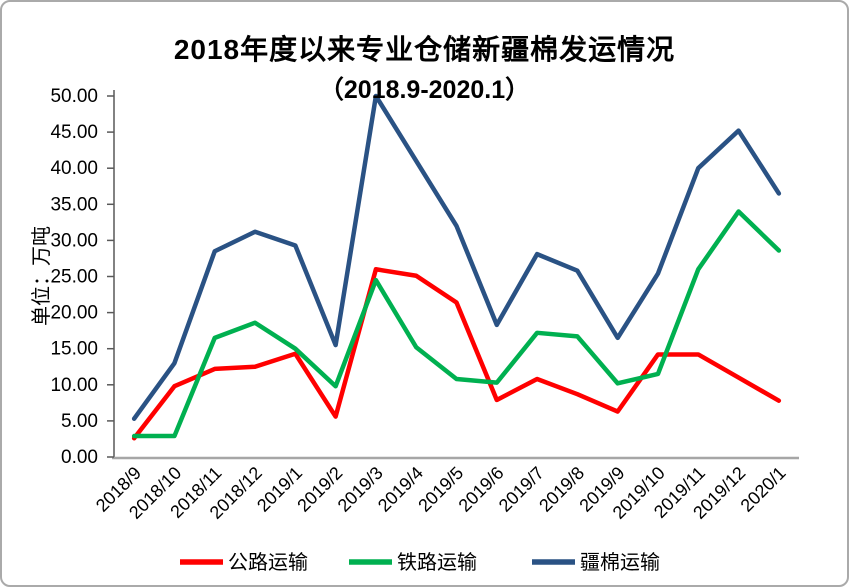  I want to click on legend-label-铁路运输: 铁路运输, so click(437, 562).